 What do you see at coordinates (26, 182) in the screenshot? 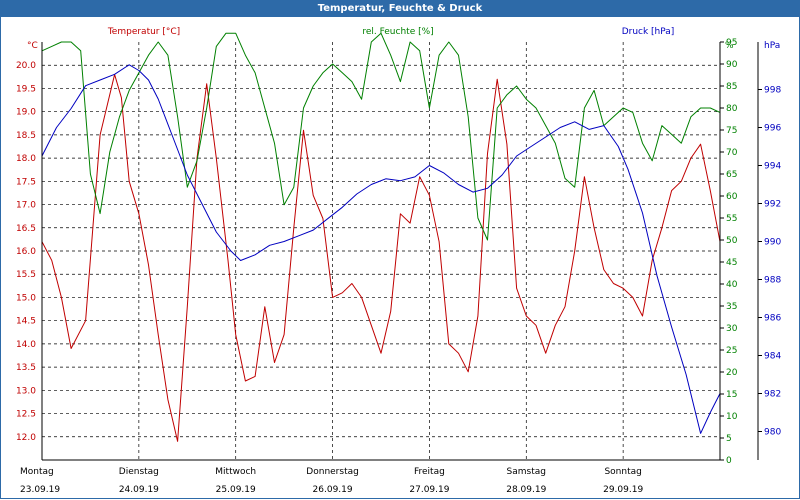
I see `left-tick-label: 17.5` at bounding box center [26, 182].